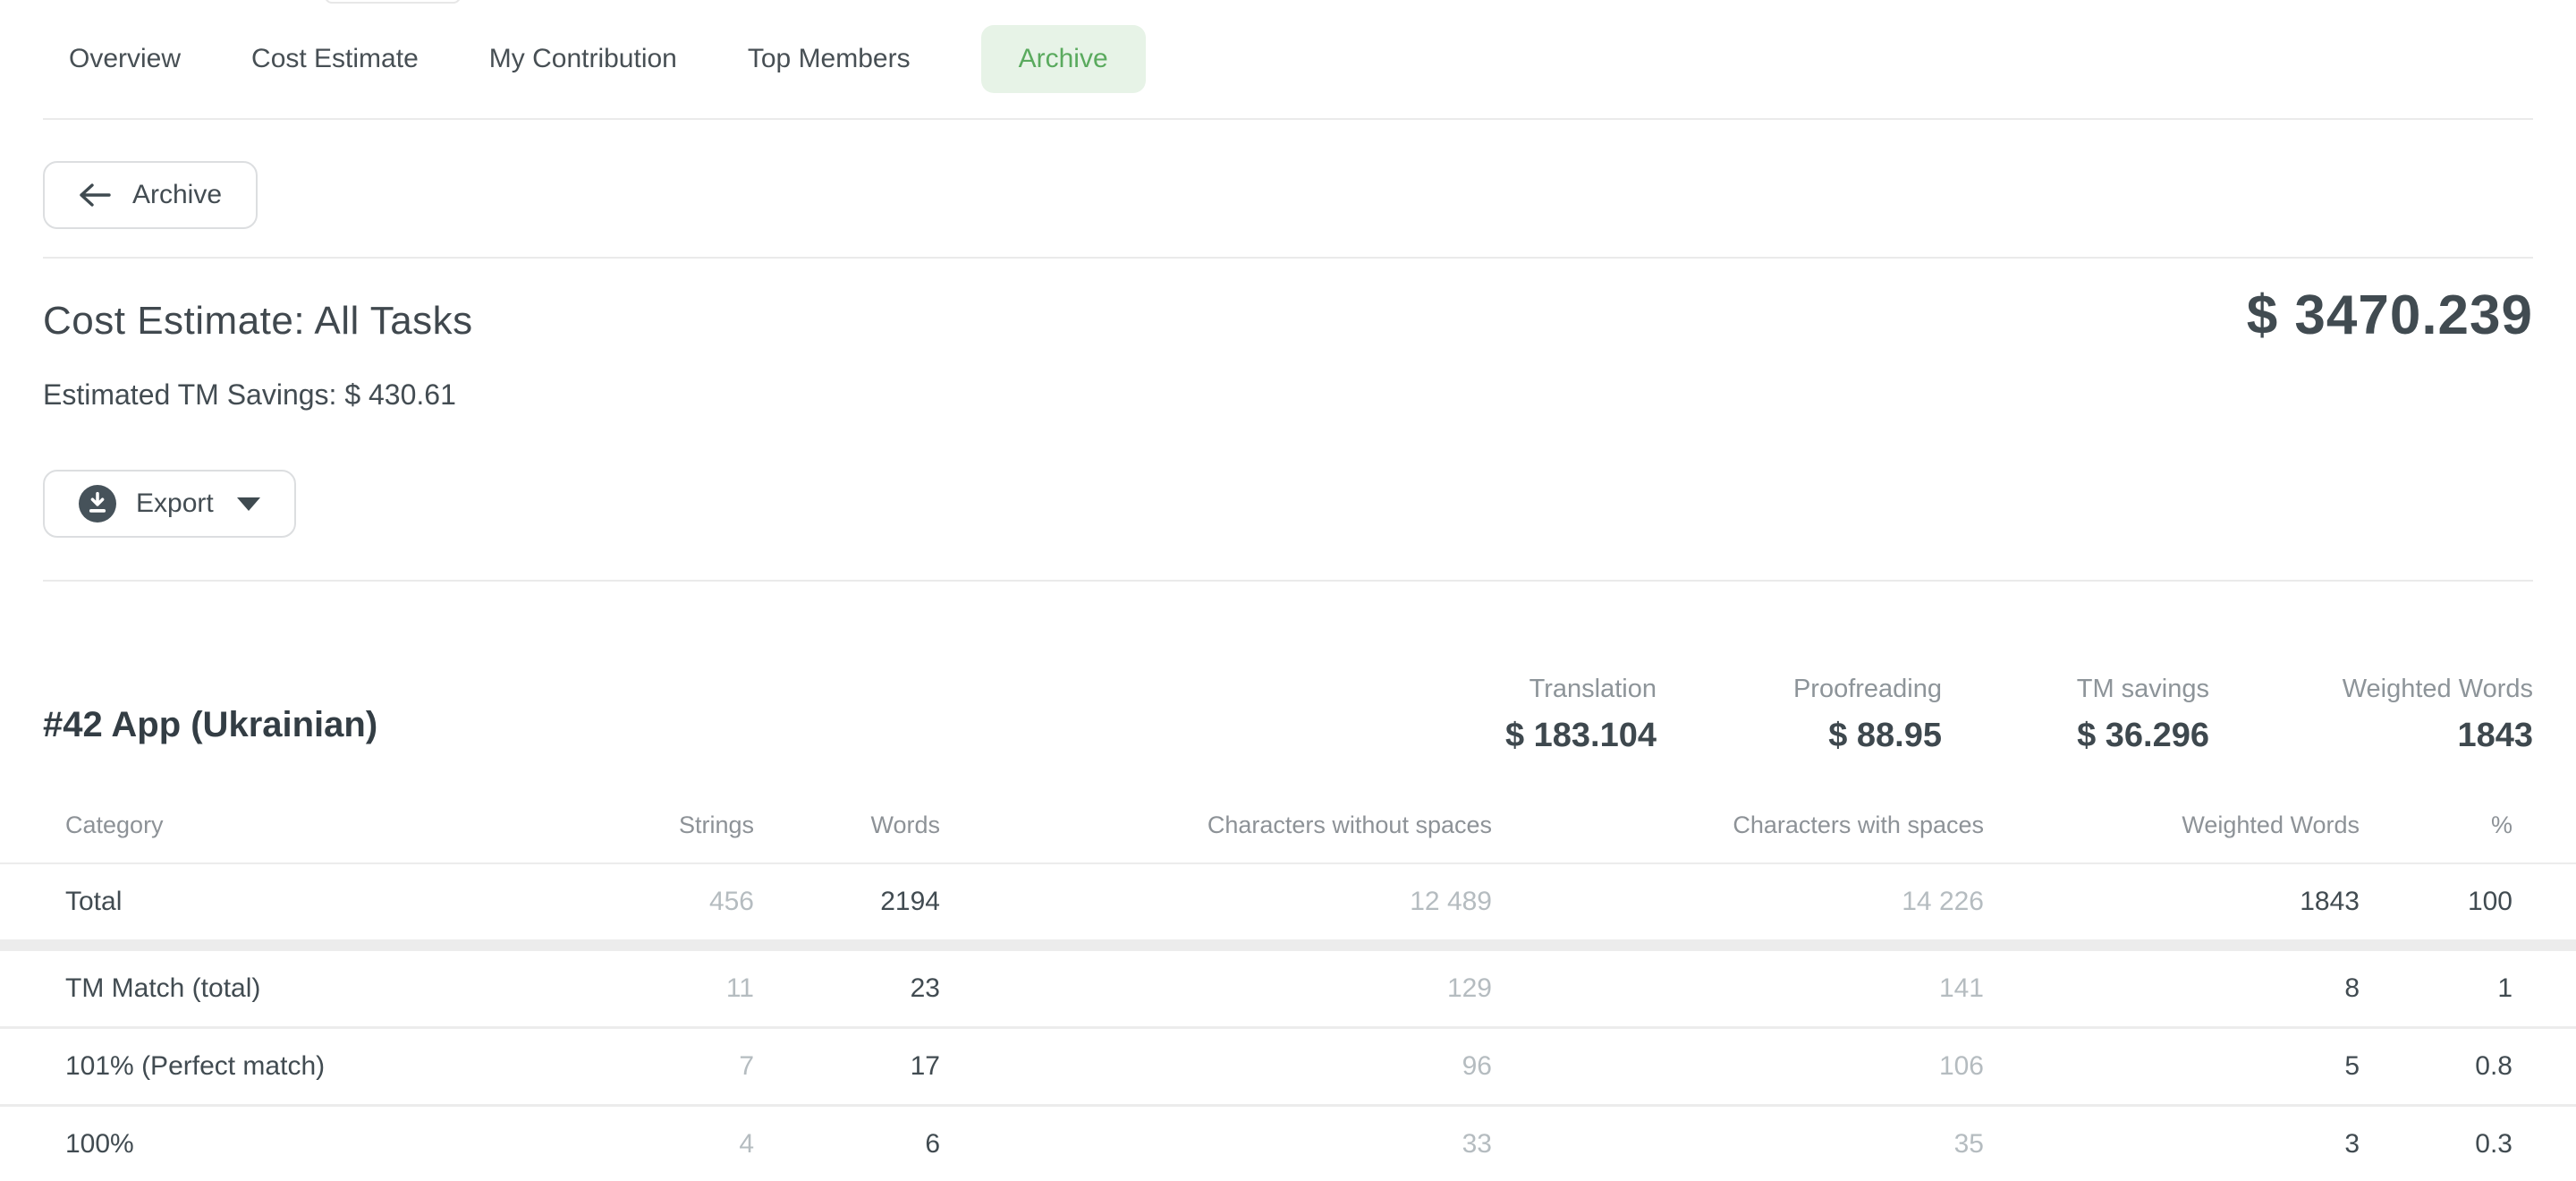  Describe the element at coordinates (905, 824) in the screenshot. I see `col-header-words: Words` at that location.